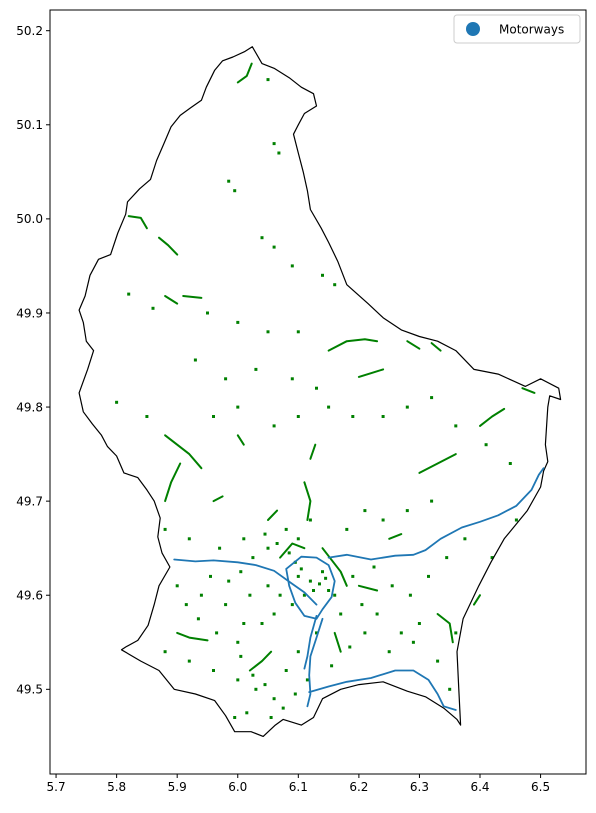 The image size is (596, 813). I want to click on y-tick-label: 49.9, so click(29, 313).